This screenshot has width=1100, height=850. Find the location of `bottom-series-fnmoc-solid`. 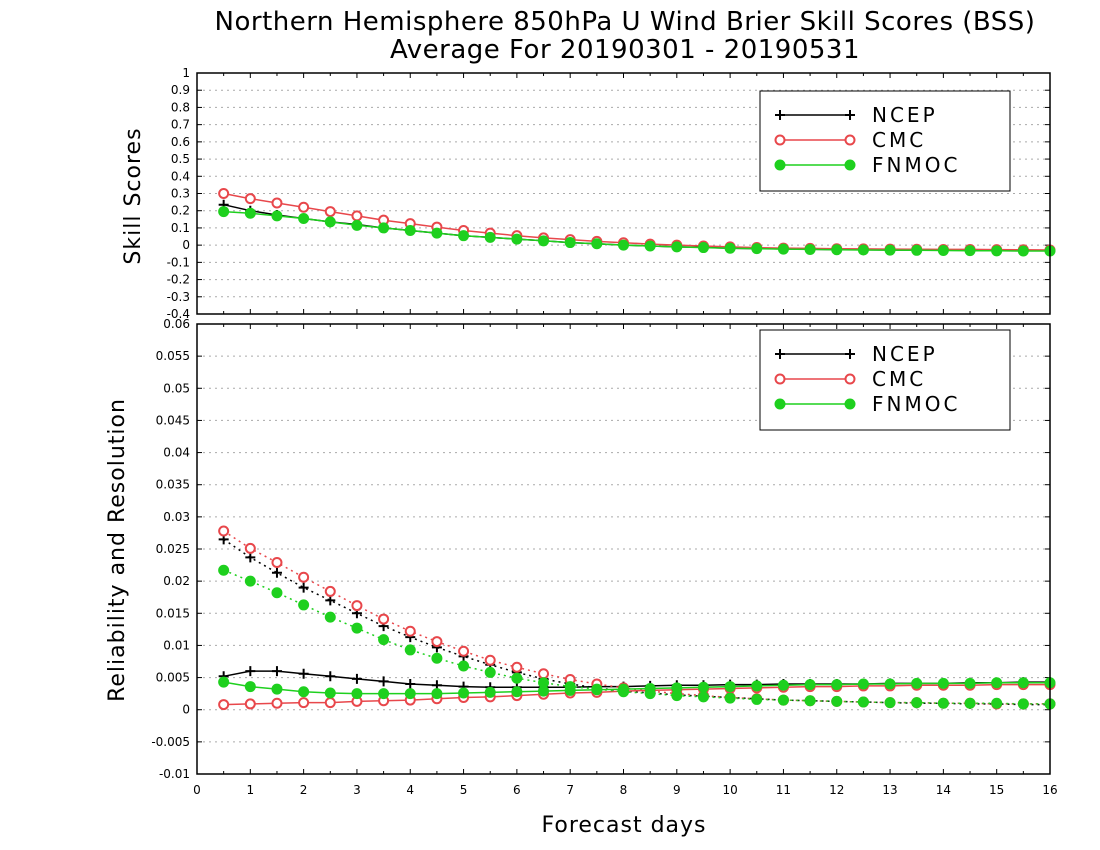

bottom-series-fnmoc-solid is located at coordinates (637, 688).